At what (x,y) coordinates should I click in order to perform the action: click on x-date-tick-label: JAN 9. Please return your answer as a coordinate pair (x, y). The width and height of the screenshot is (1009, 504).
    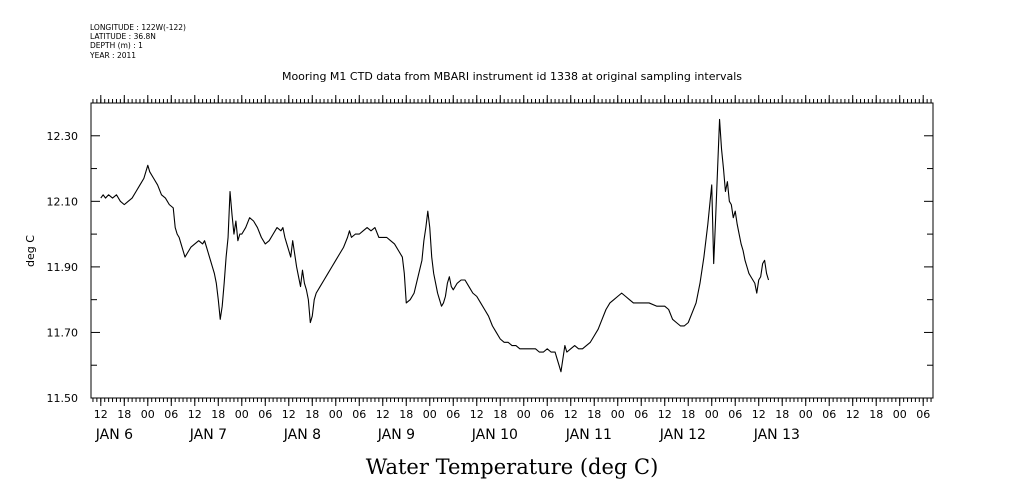
    Looking at the image, I should click on (396, 435).